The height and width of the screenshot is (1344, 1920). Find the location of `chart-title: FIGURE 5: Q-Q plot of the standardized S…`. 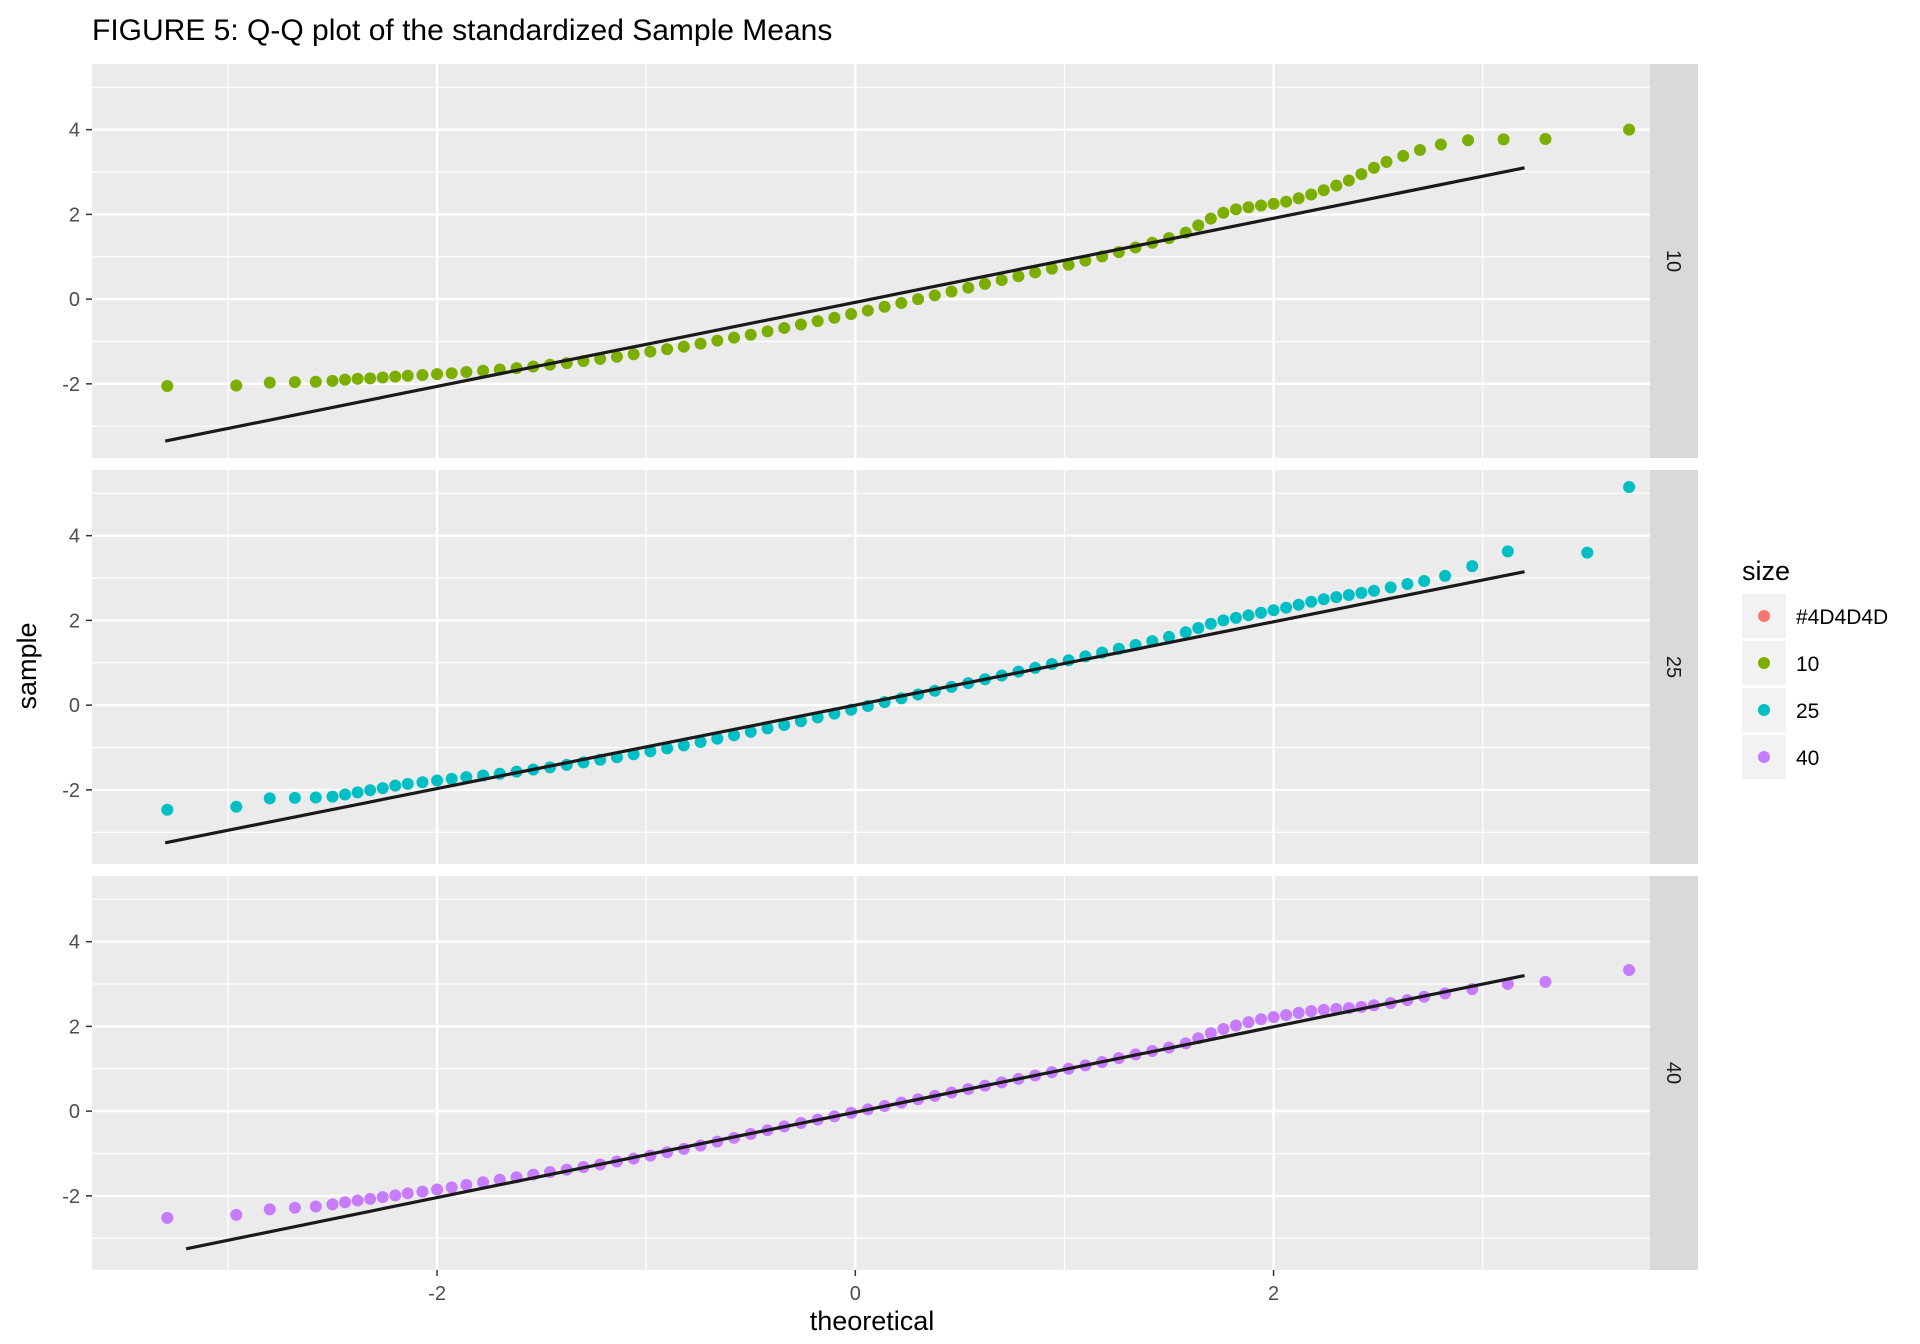

chart-title: FIGURE 5: Q-Q plot of the standardized S… is located at coordinates (462, 30).